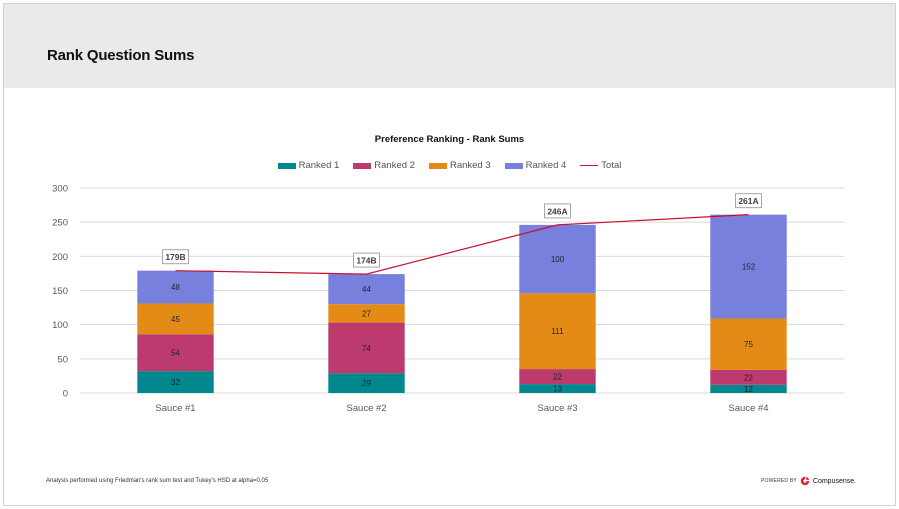 The height and width of the screenshot is (509, 899). What do you see at coordinates (394, 165) in the screenshot?
I see `legend-label: Ranked 2` at bounding box center [394, 165].